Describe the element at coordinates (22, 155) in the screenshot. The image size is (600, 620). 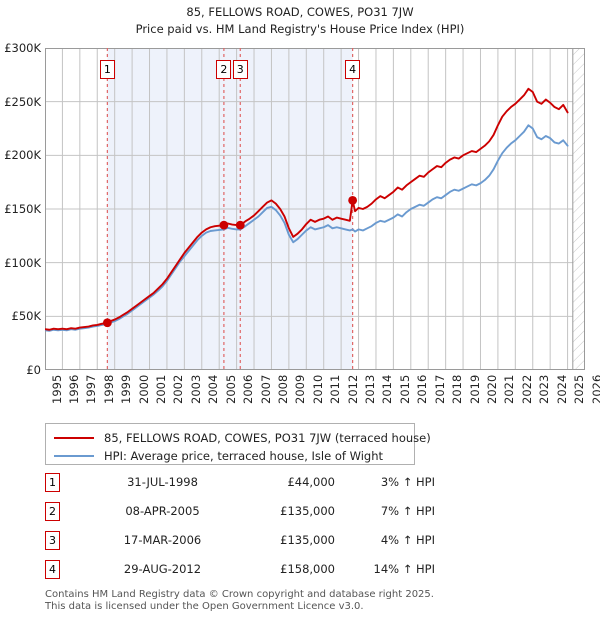
I see `y-axis-tick-label: £200K` at that location.